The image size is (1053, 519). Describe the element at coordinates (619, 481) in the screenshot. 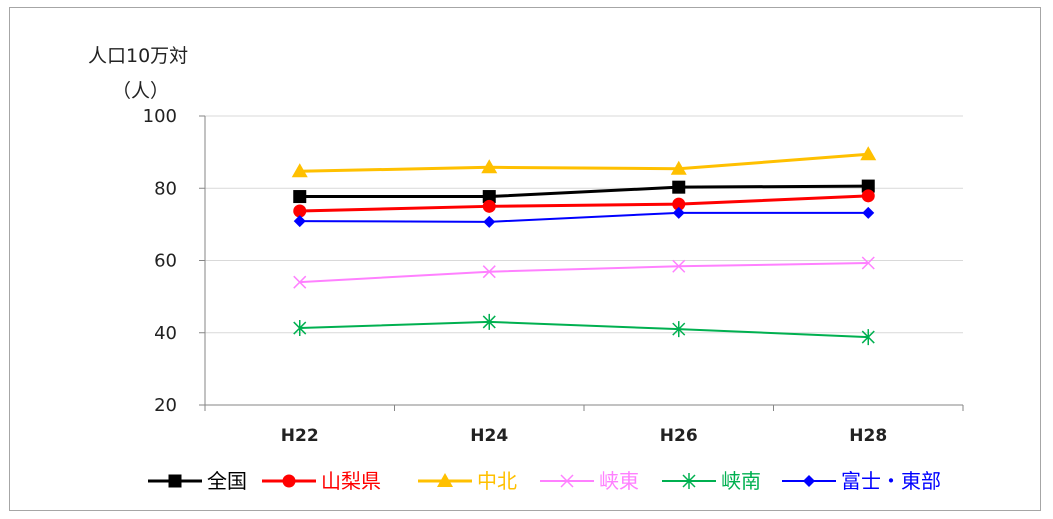

I see `legend-label-3: 峡東` at that location.